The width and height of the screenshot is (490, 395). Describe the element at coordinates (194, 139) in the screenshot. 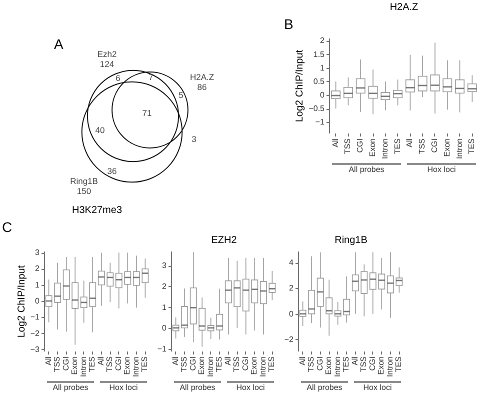

I see `text: 3` at that location.